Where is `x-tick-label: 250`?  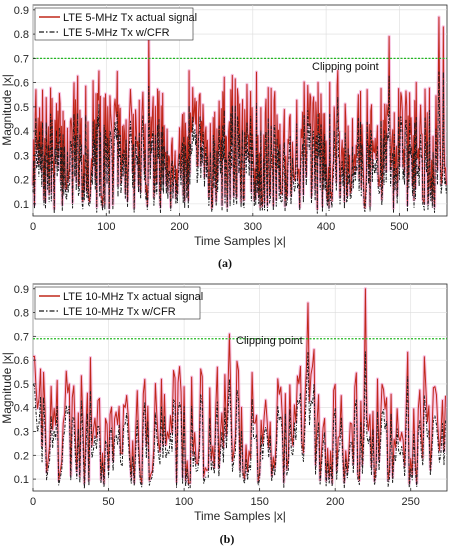
x-tick-label: 250 is located at coordinates (411, 502).